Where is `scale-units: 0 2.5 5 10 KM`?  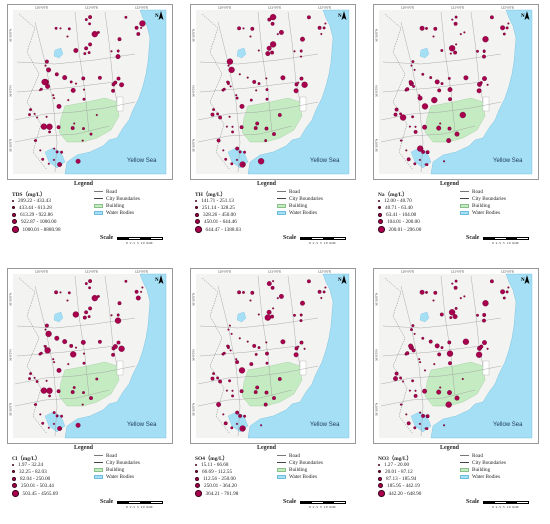
scale-units: 0 2.5 5 10 KM is located at coordinates (506, 243).